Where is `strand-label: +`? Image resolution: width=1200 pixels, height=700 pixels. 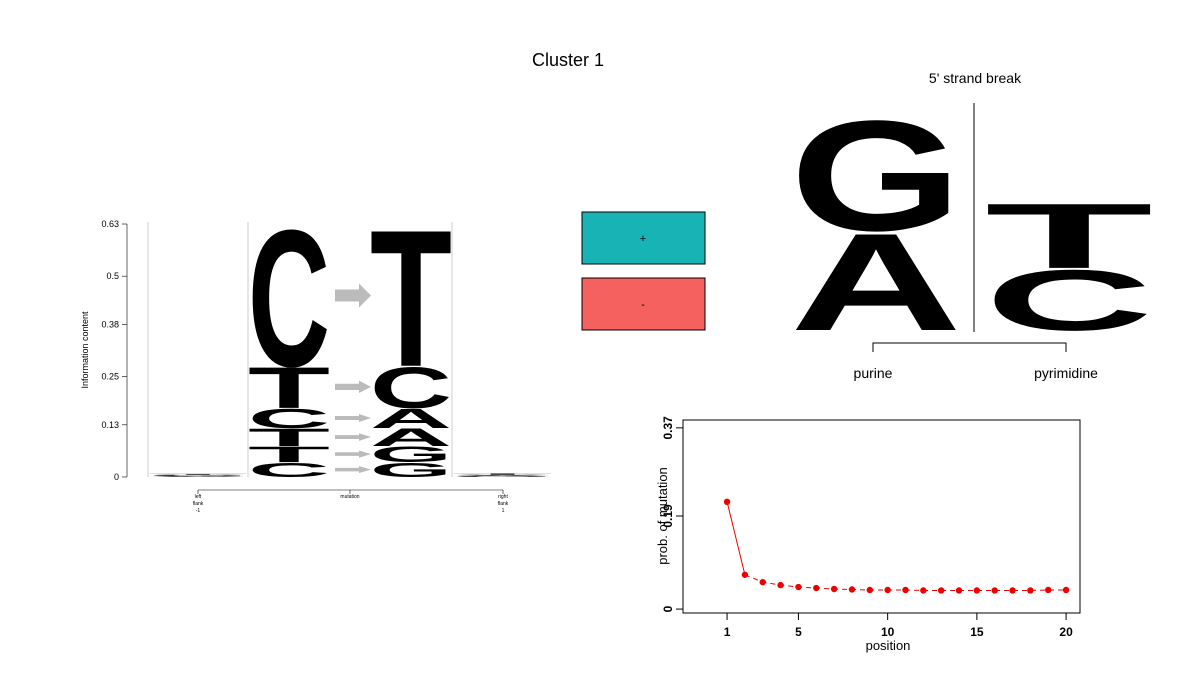
strand-label: + is located at coordinates (643, 239).